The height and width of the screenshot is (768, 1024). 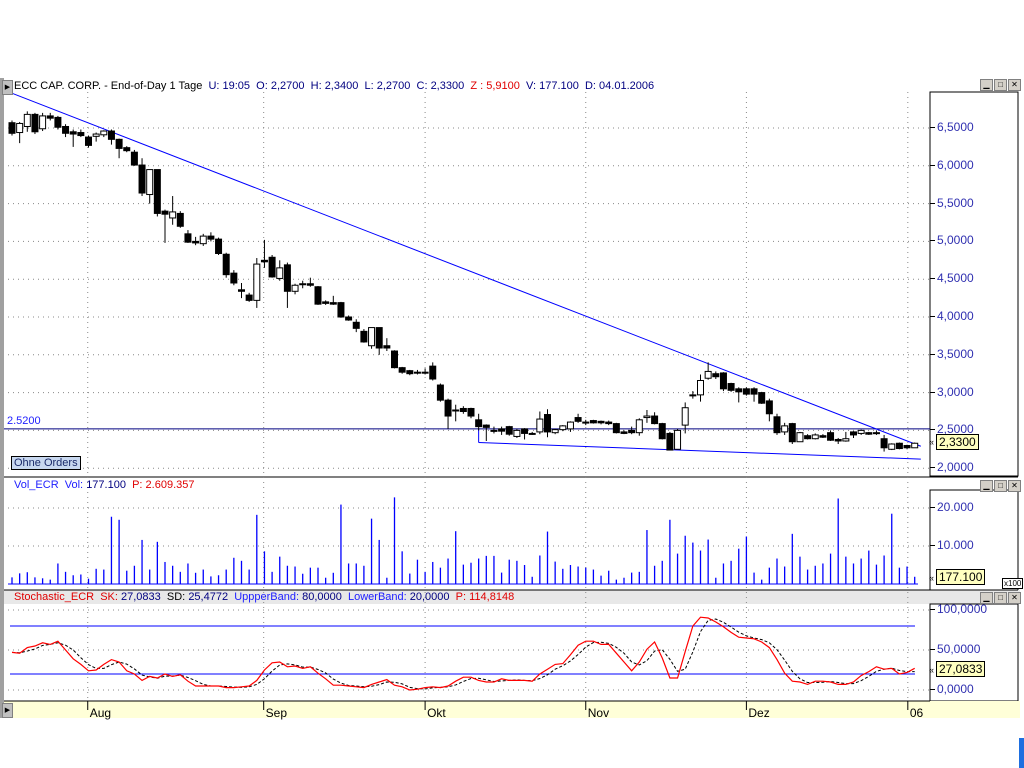 What do you see at coordinates (512, 709) in the screenshot?
I see `time-axis-bar` at bounding box center [512, 709].